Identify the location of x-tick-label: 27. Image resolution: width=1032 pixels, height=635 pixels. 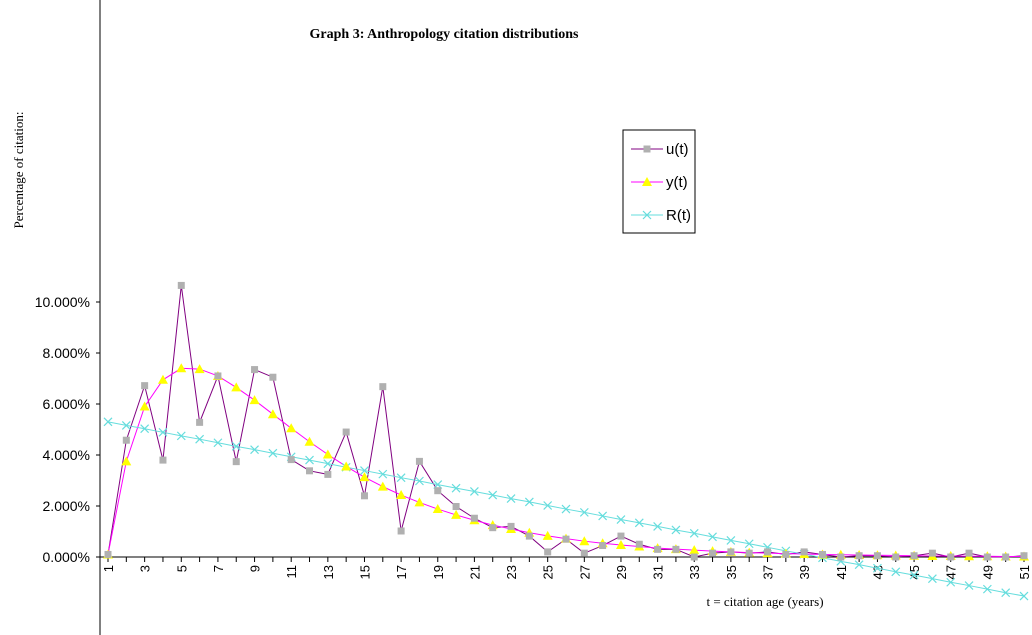
(584, 572).